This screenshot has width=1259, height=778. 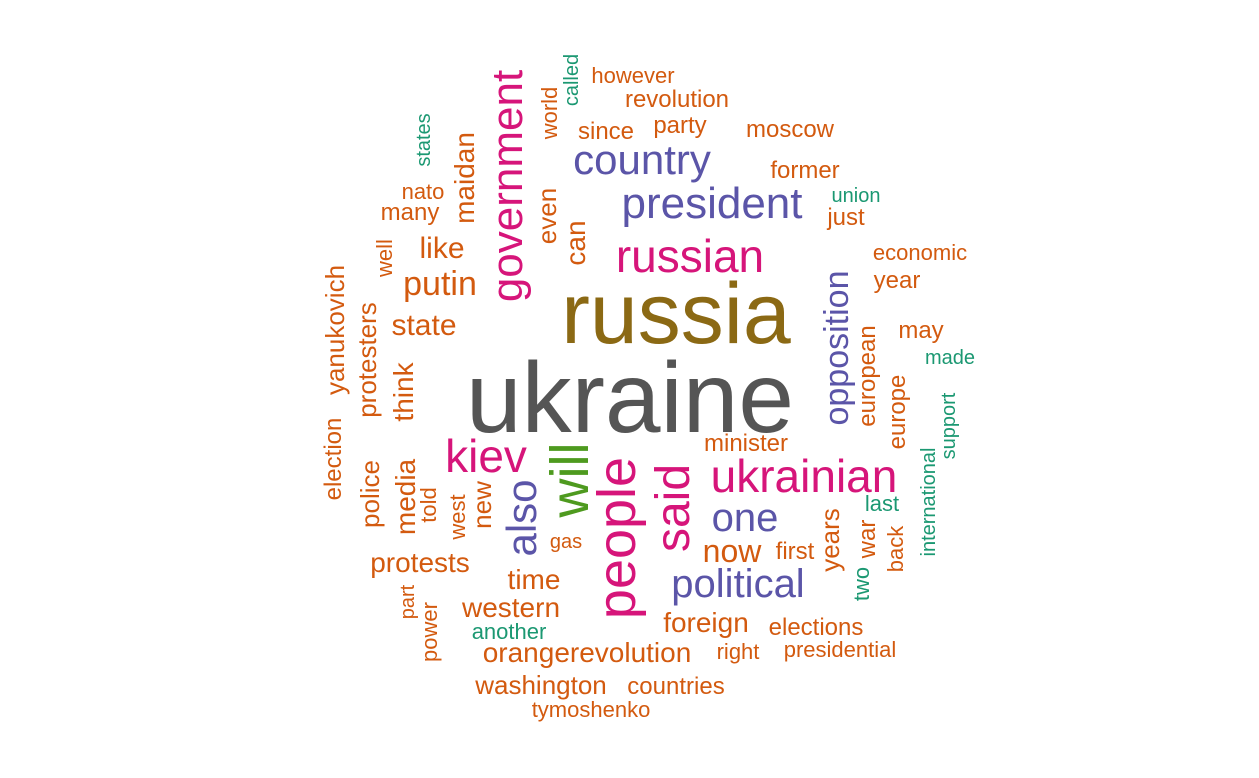 I want to click on word-western: western, so click(x=511, y=607).